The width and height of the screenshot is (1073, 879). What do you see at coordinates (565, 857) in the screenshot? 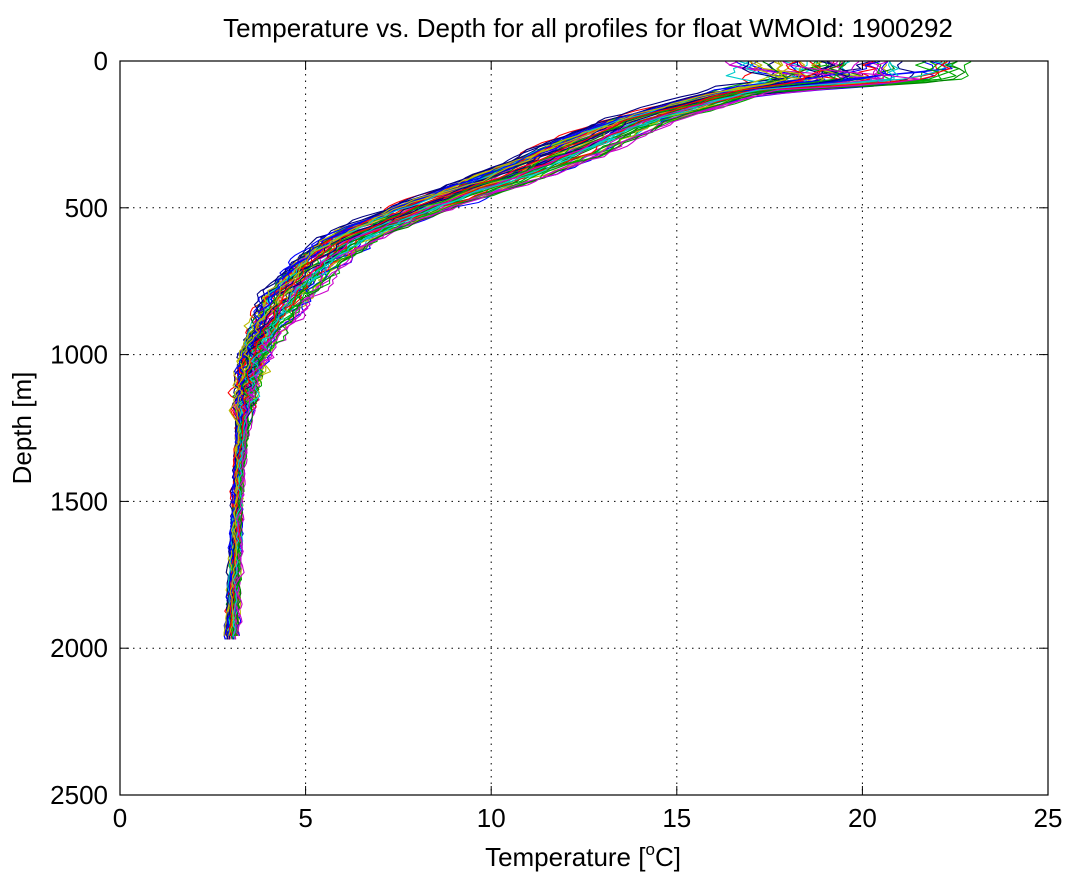
I see `x-axis-label-main: Temperature [` at bounding box center [565, 857].